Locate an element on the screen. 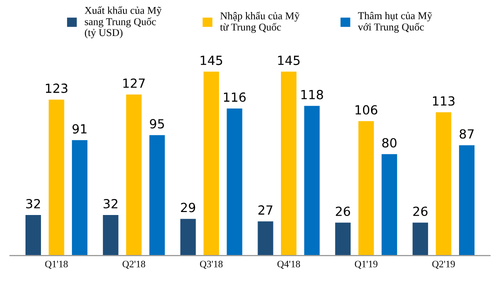 The height and width of the screenshot is (284, 500). data-label: 27 is located at coordinates (265, 210).